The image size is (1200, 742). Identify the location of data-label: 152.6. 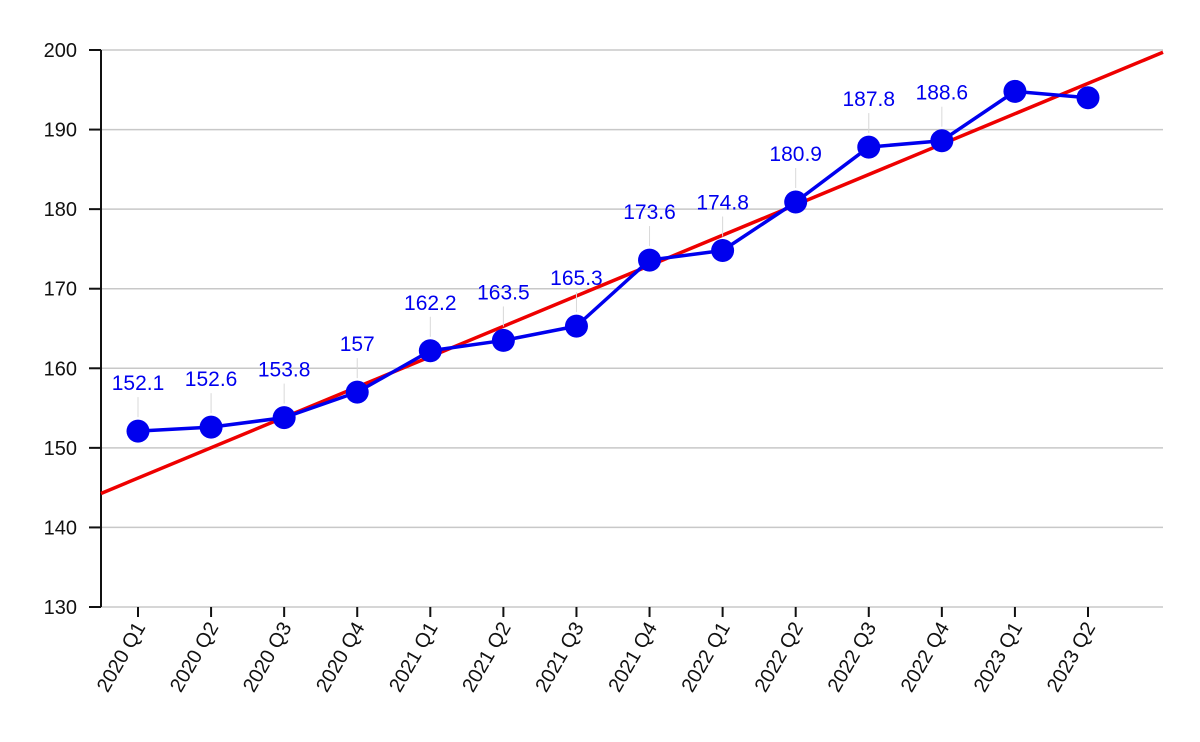
(211, 379).